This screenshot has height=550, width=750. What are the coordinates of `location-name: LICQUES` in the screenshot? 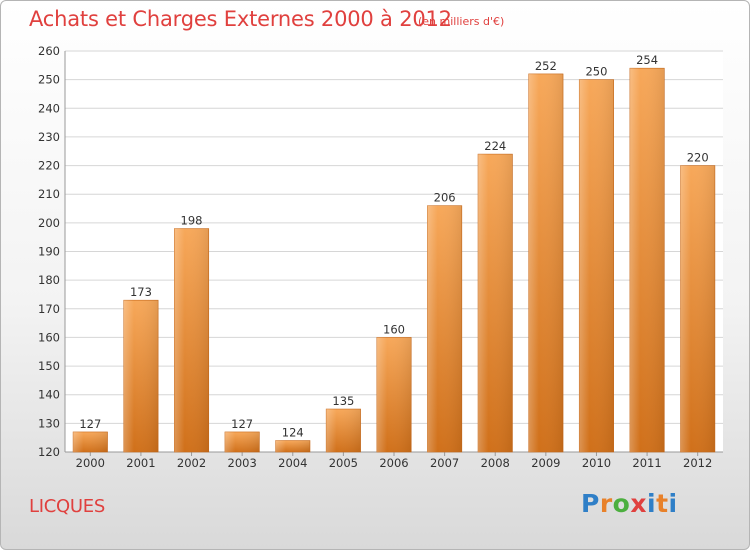 It's located at (67, 506).